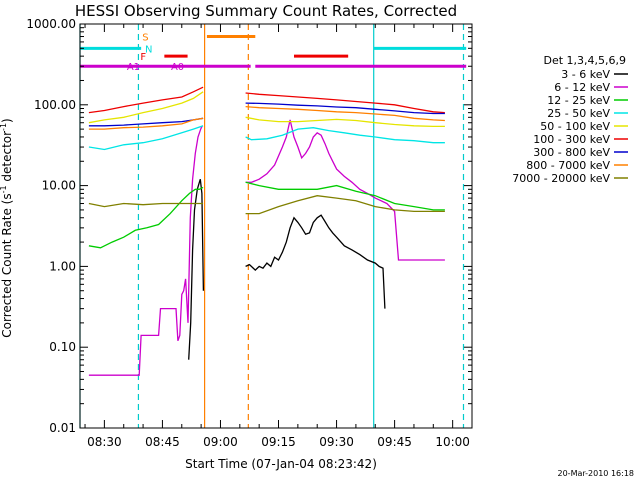 This screenshot has width=640, height=480. Describe the element at coordinates (4, 127) in the screenshot. I see `y-axis-label-sup2: -1` at that location.